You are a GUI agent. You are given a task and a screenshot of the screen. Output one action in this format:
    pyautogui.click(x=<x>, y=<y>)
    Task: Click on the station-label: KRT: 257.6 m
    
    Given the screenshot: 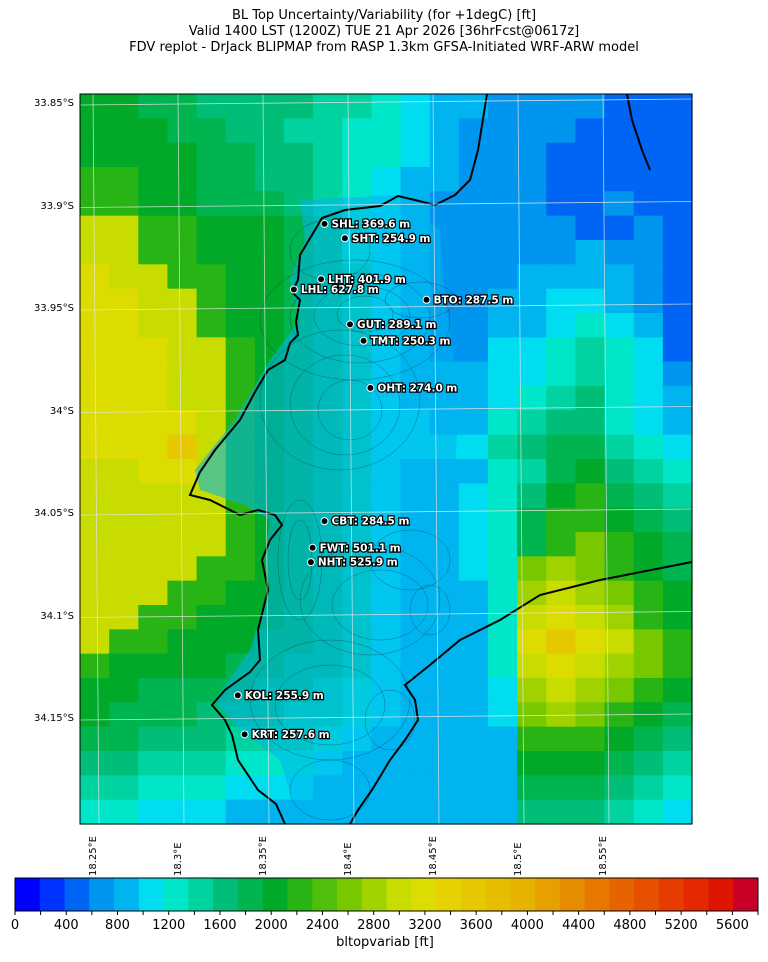 What is the action you would take?
    pyautogui.click(x=291, y=735)
    